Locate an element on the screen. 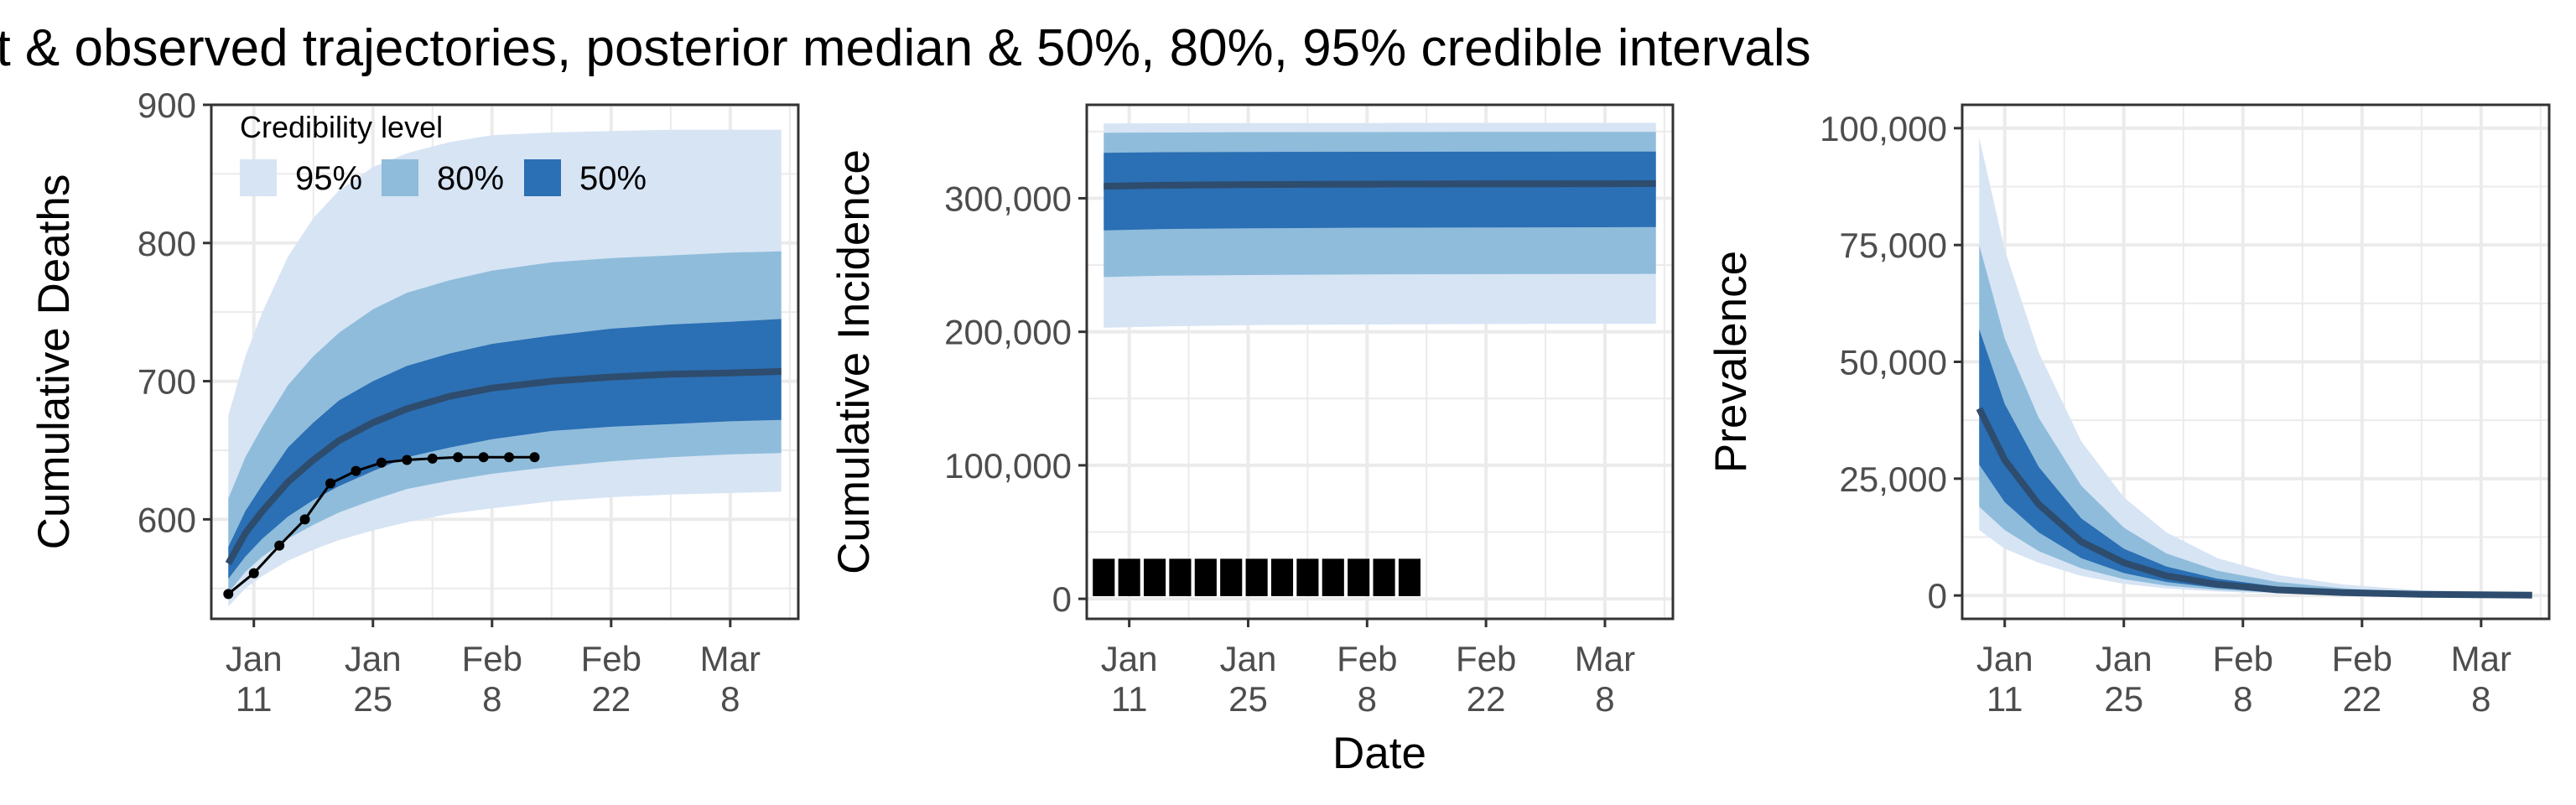  legend-label: 80% is located at coordinates (471, 178).